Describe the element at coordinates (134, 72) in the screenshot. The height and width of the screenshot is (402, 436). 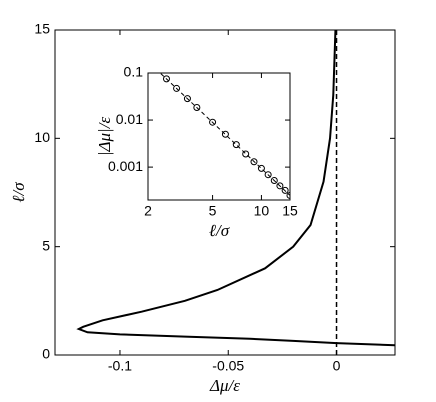
I see `y-tick-label: 0.1` at that location.